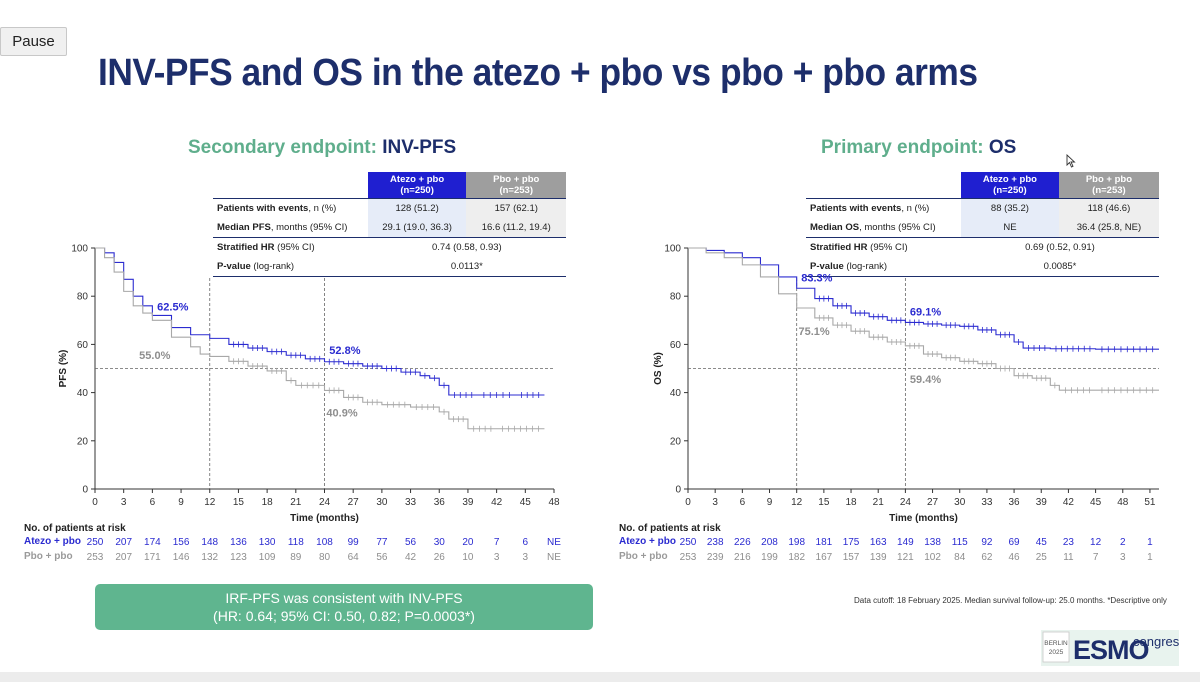 This screenshot has height=682, width=1200. What do you see at coordinates (181, 502) in the screenshot?
I see `pfs-x-tick-label: 9` at bounding box center [181, 502].